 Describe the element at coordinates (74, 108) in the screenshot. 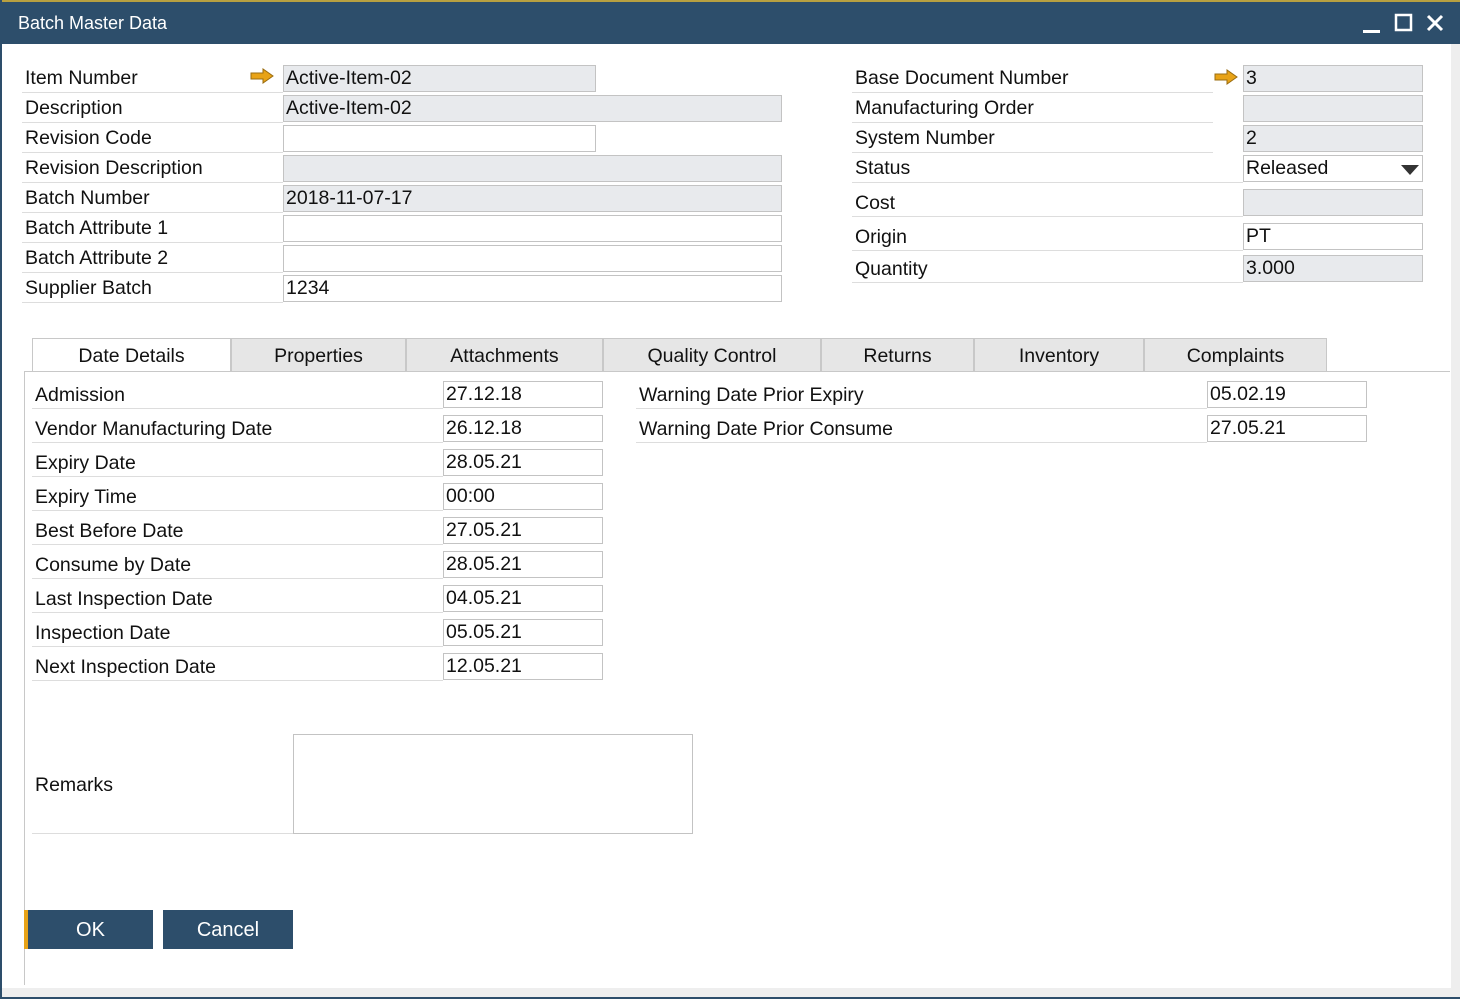

I see `description-label: Description` at that location.